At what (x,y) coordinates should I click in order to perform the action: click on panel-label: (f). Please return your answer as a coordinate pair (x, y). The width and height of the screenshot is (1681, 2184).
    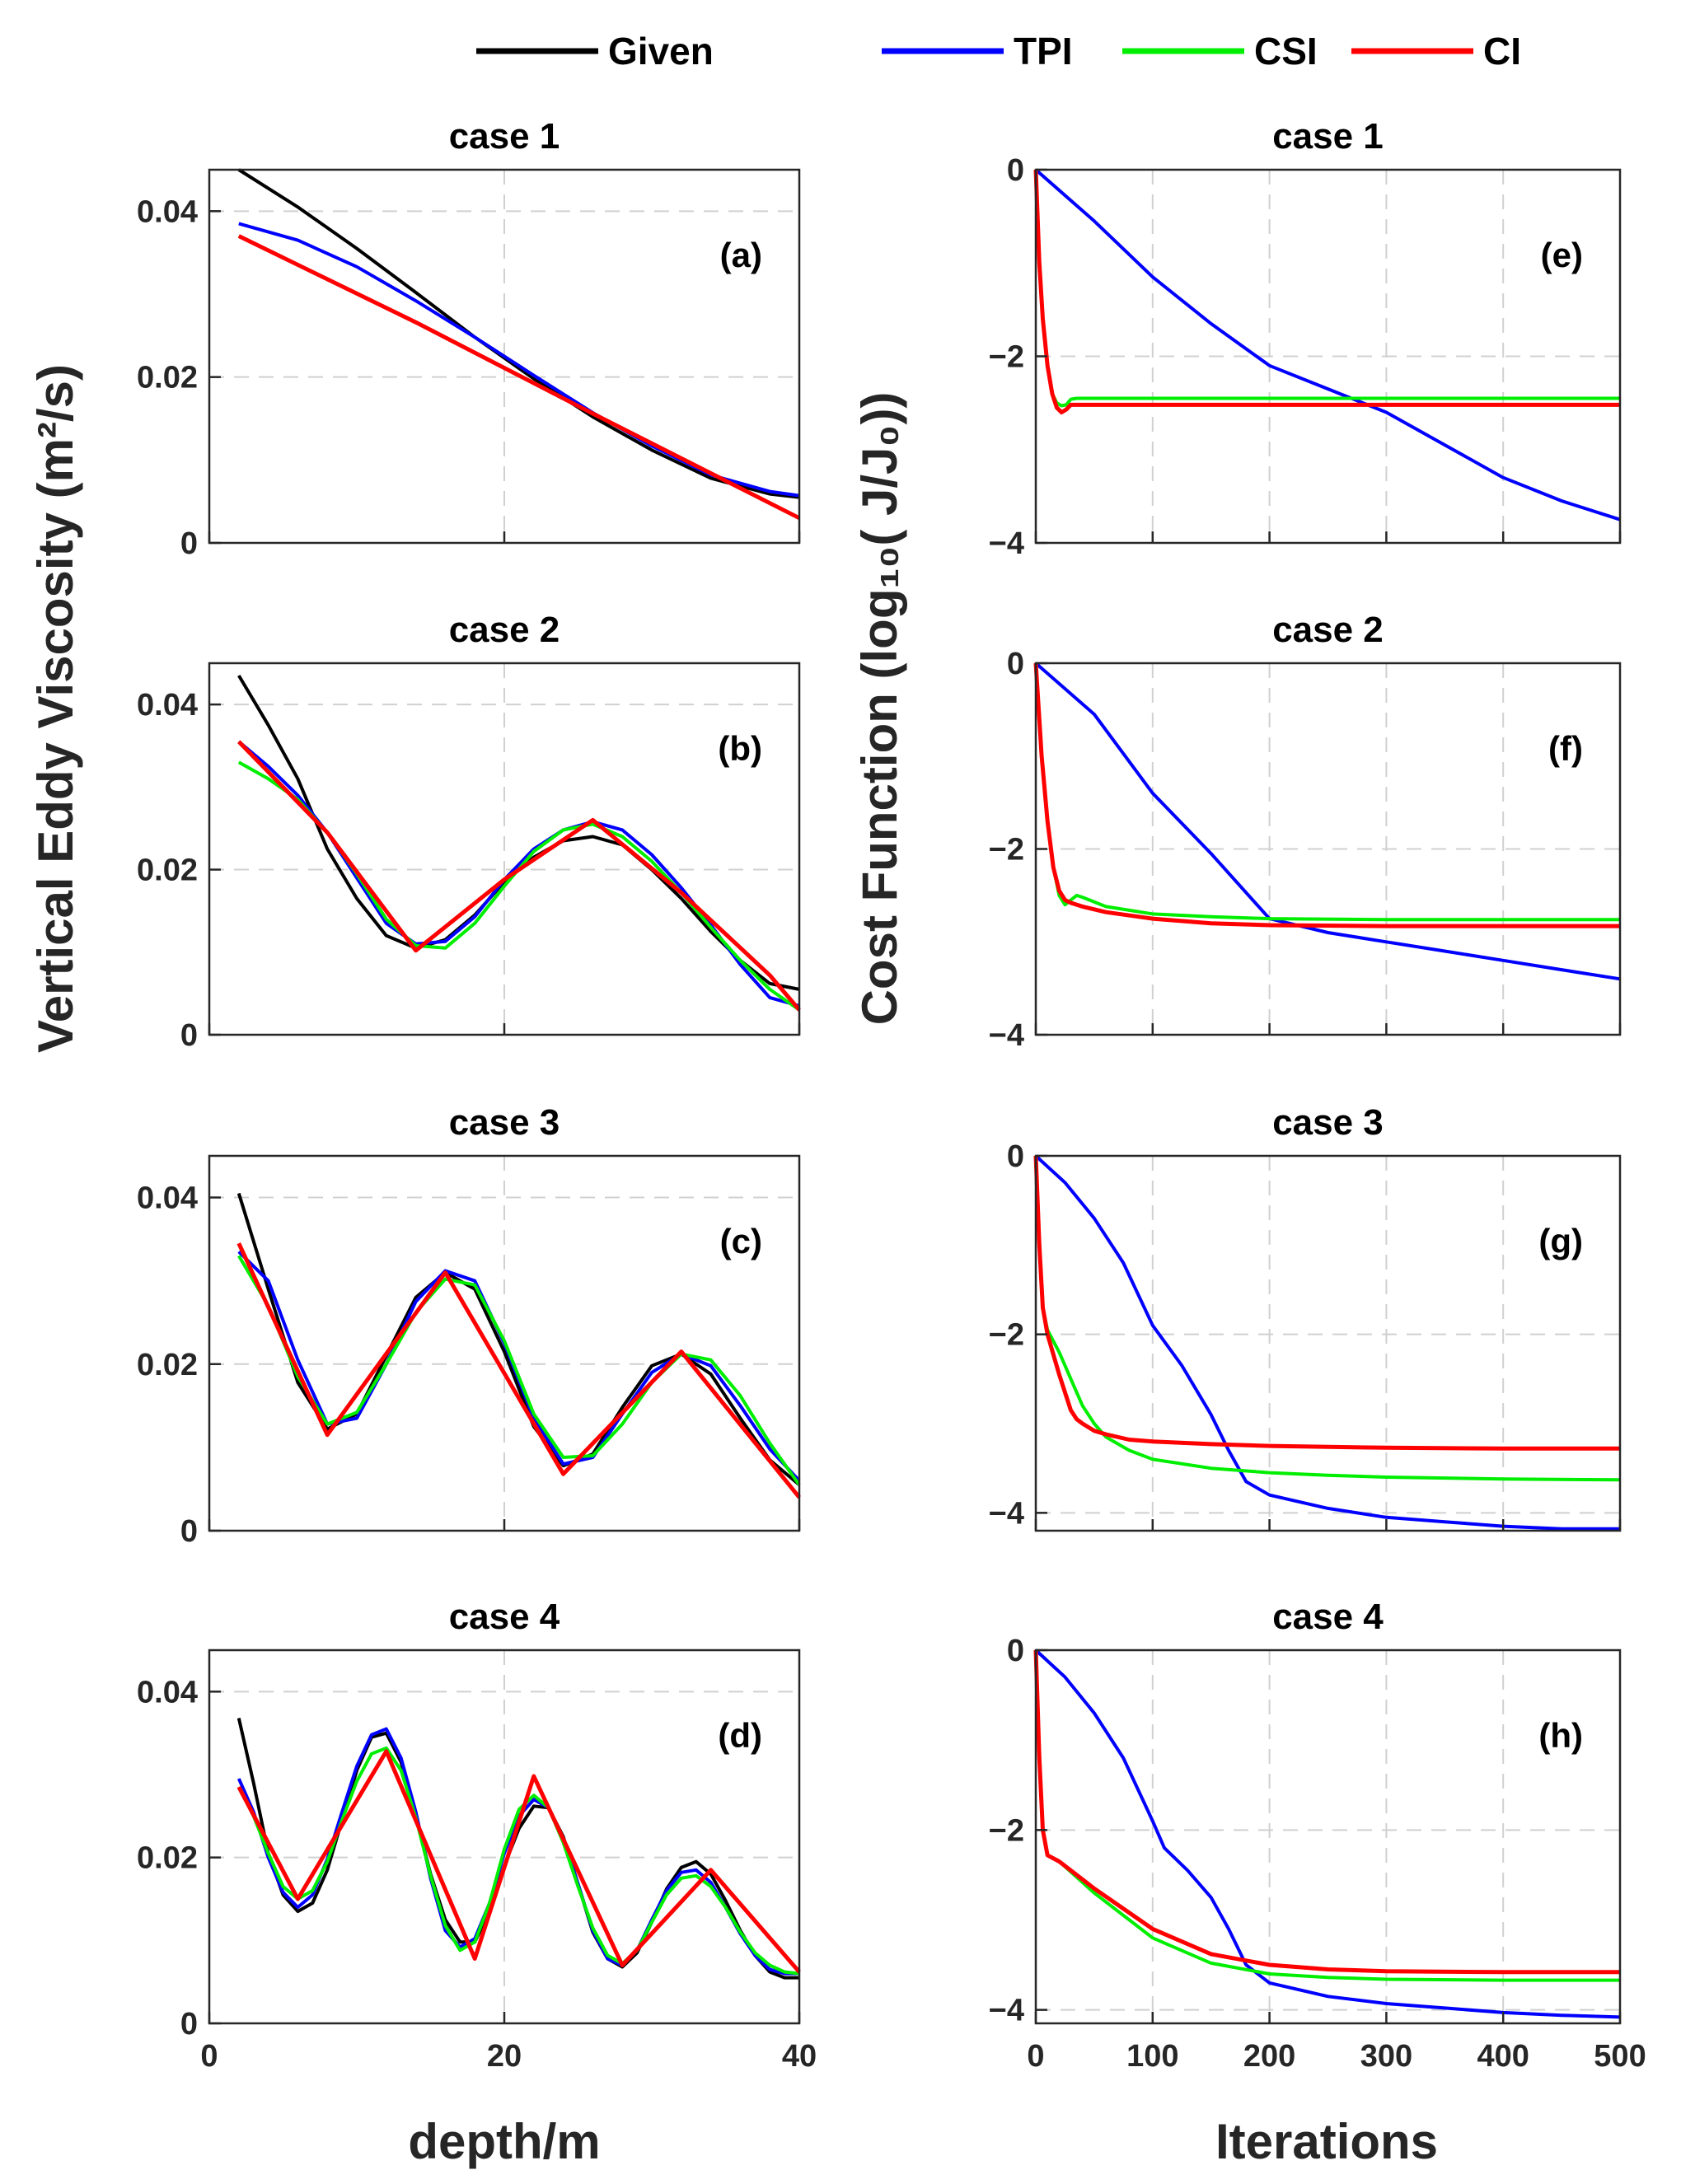
    Looking at the image, I should click on (1565, 748).